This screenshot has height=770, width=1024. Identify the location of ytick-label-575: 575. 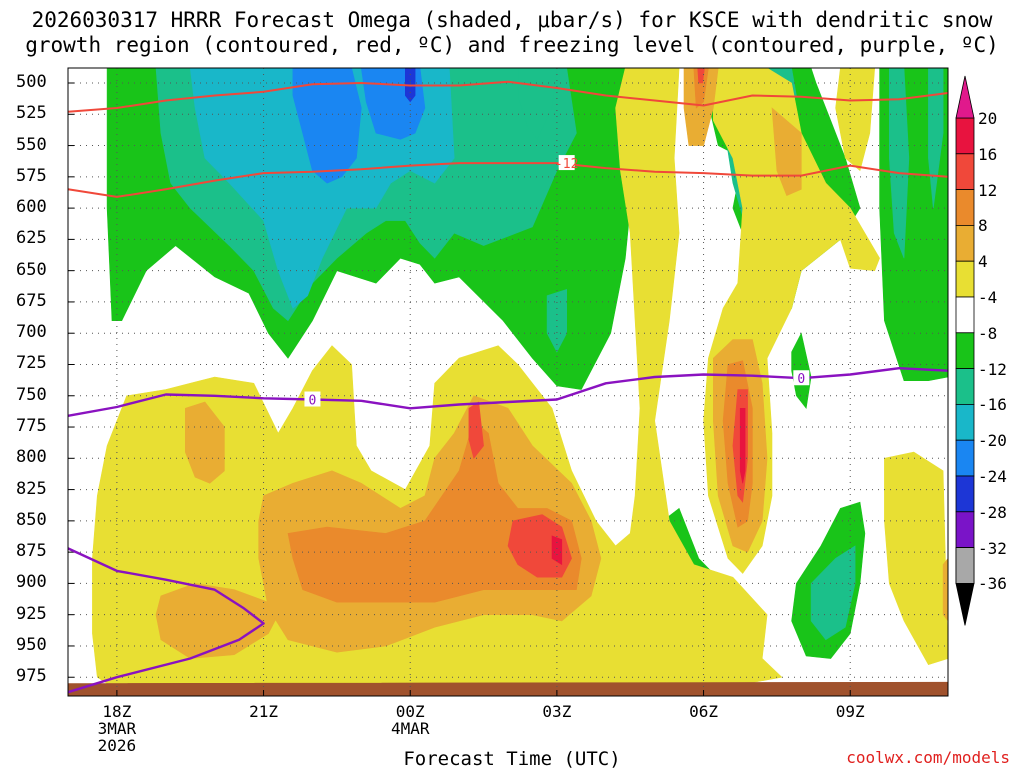
(31, 175).